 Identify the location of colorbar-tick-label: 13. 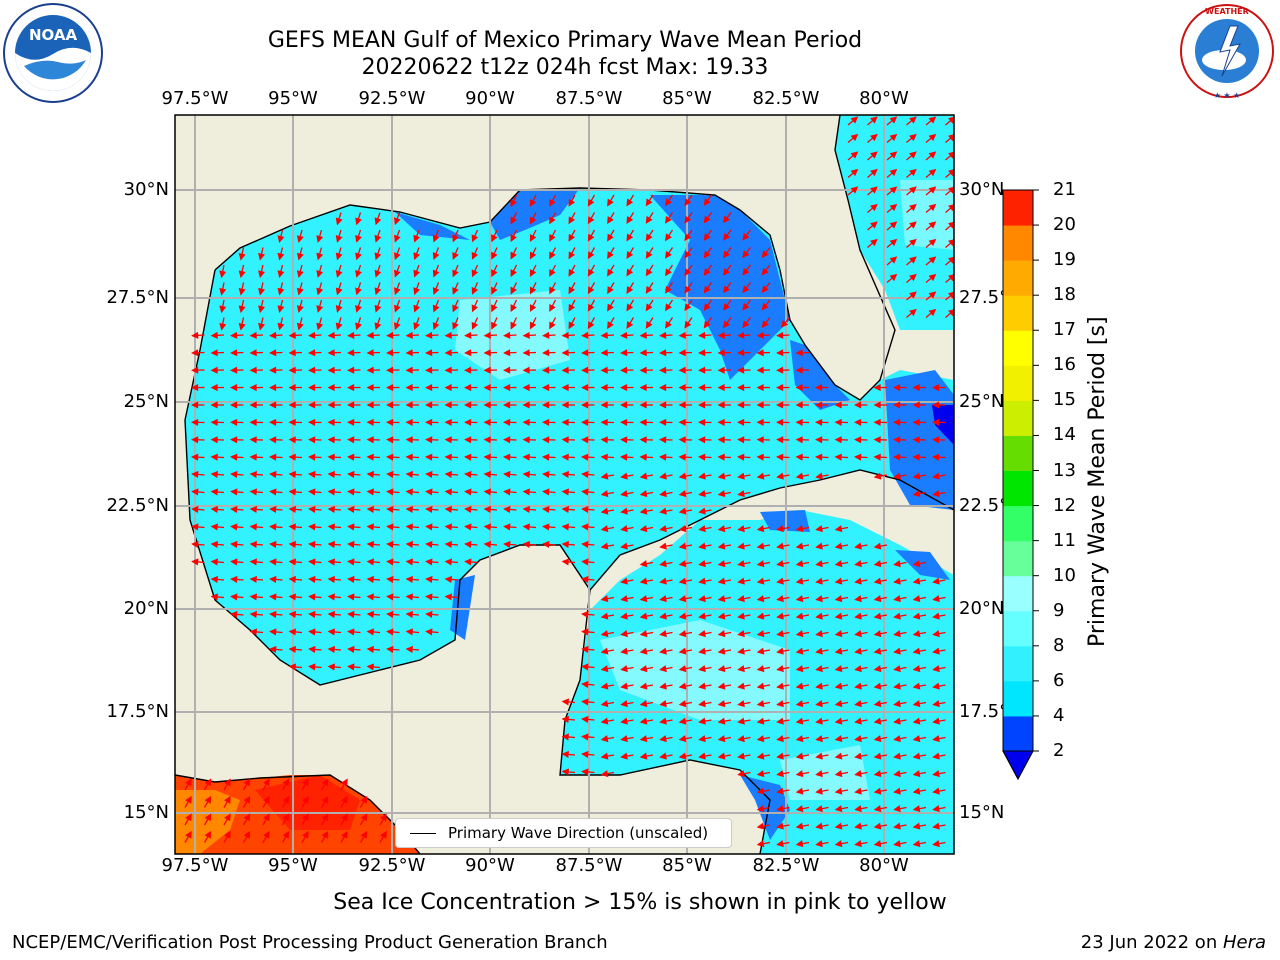
(1064, 470).